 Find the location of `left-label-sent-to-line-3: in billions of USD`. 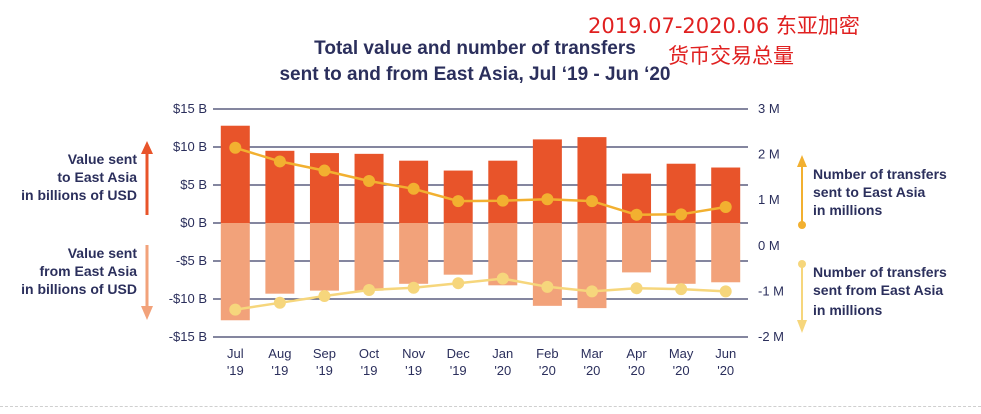

left-label-sent-to-line-3: in billions of USD is located at coordinates (79, 195).